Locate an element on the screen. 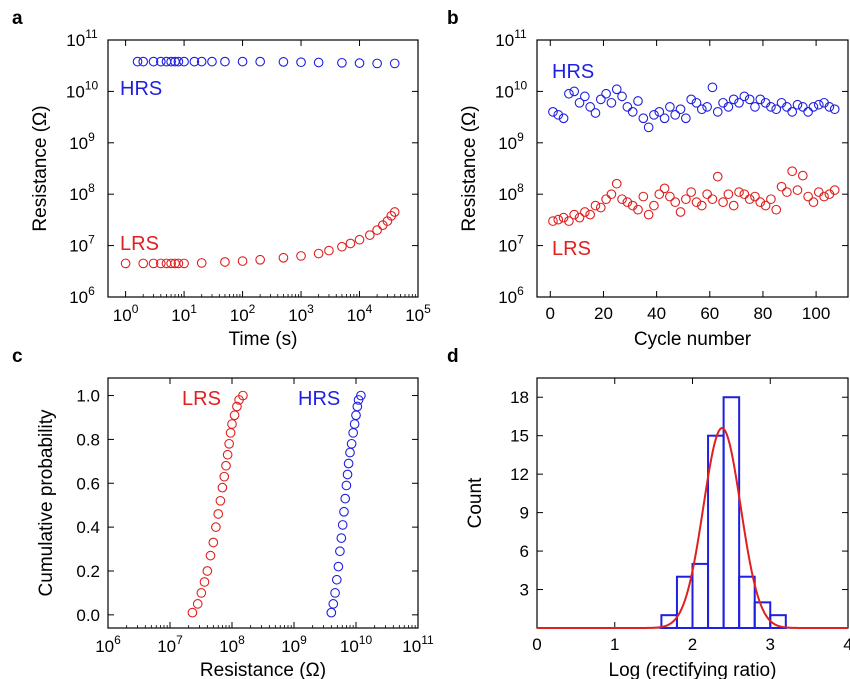  x-tick-label: 0 is located at coordinates (550, 313).